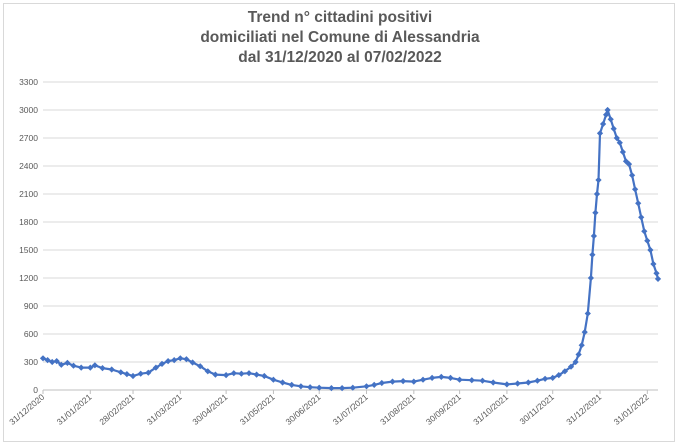 The height and width of the screenshot is (447, 680). I want to click on x-tick-label: 30/09/2021, so click(443, 409).